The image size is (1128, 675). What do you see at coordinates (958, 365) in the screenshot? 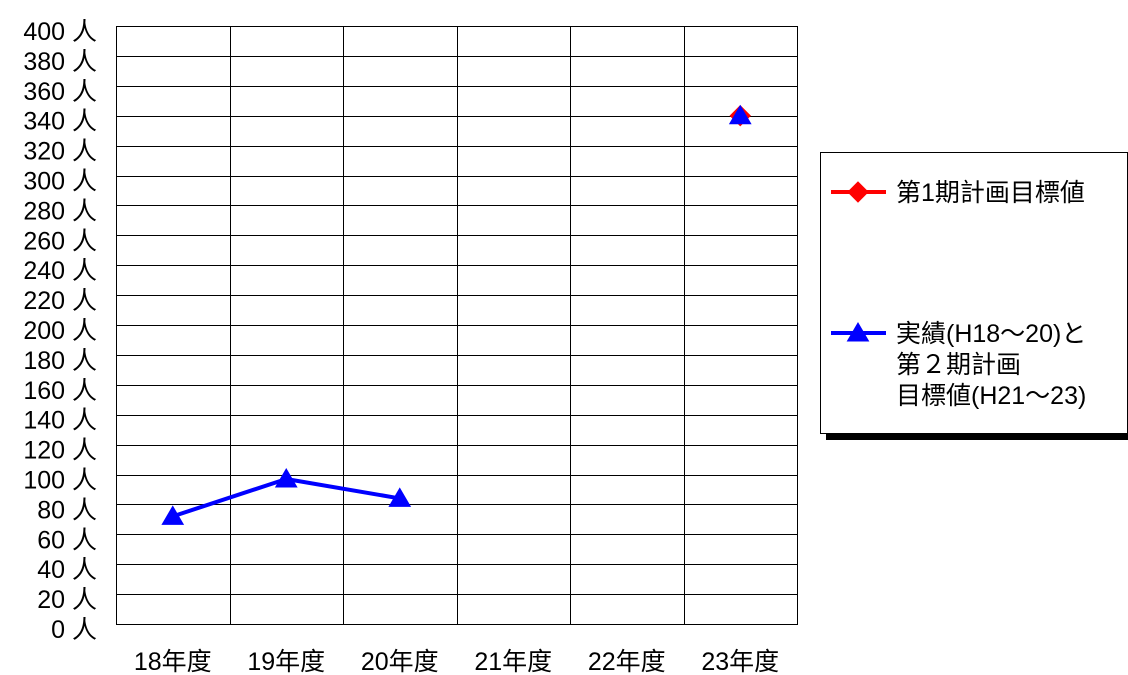
I see `legend-label: 第２期計画` at bounding box center [958, 365].